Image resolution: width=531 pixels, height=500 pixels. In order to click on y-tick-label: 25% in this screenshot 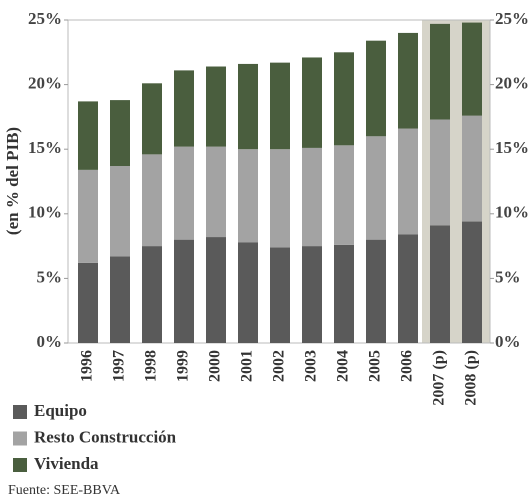, I will do `click(45, 18)`.